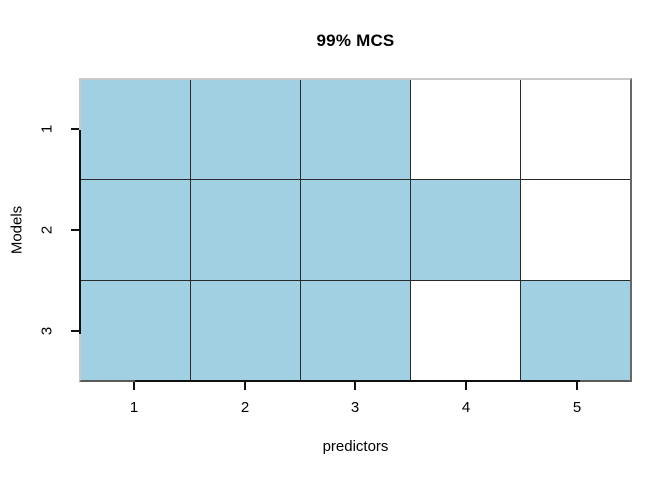 The width and height of the screenshot is (672, 480). Describe the element at coordinates (355, 446) in the screenshot. I see `x-axis-label: predictors` at that location.